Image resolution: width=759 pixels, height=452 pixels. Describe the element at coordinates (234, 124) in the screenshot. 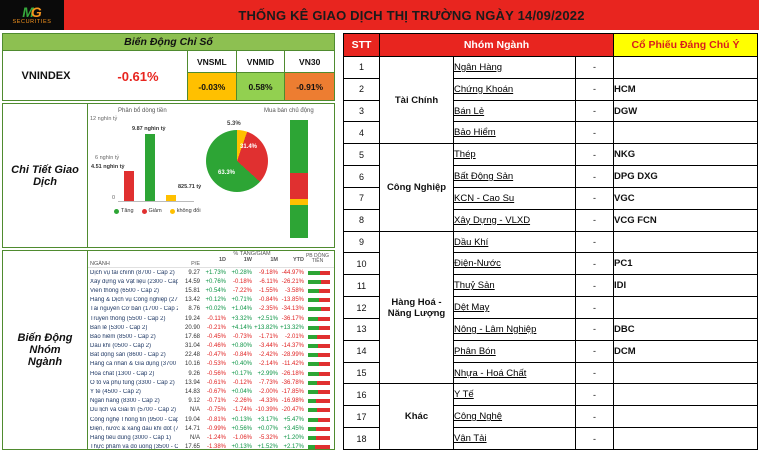

I see `pie-label-unchanged: 5.3%` at that location.